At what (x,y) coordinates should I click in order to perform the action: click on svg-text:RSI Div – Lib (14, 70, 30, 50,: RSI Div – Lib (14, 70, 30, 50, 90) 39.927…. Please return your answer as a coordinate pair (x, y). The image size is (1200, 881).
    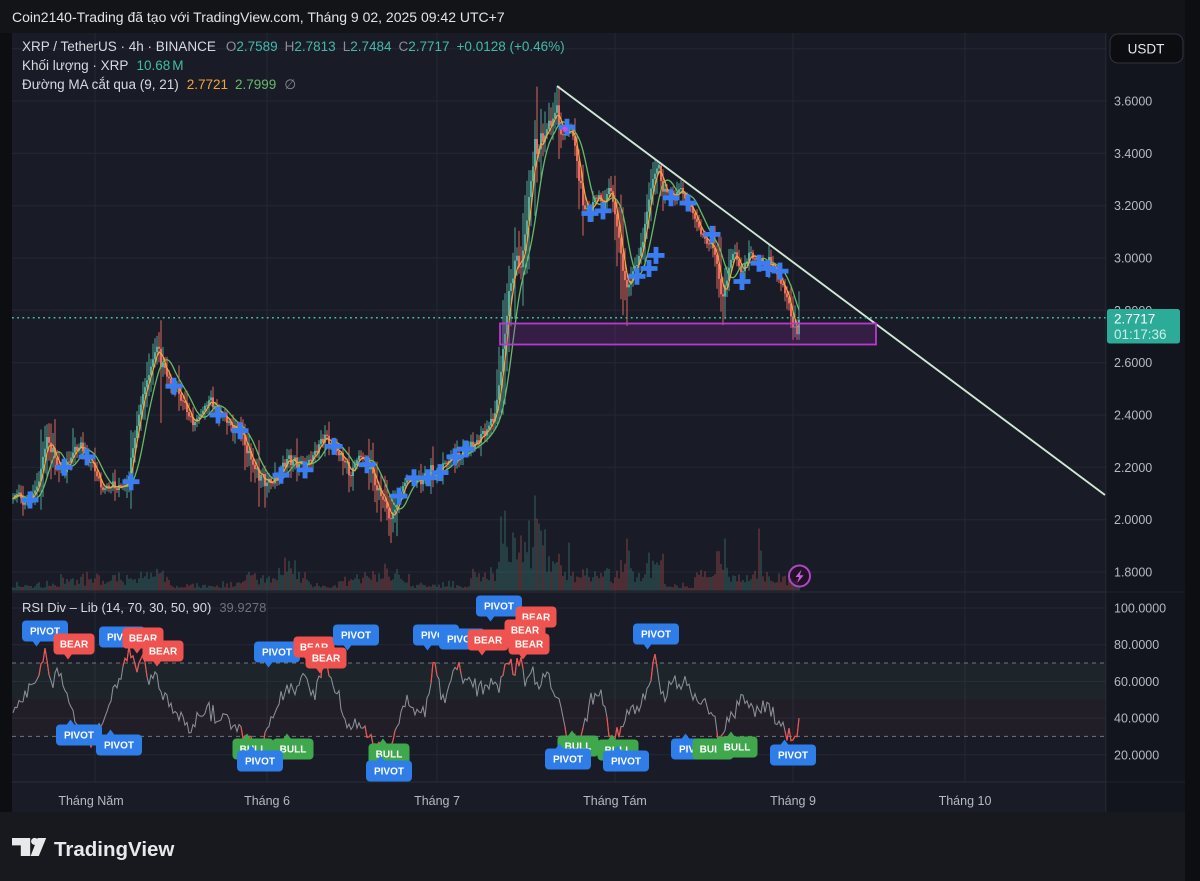
    Looking at the image, I should click on (144, 607).